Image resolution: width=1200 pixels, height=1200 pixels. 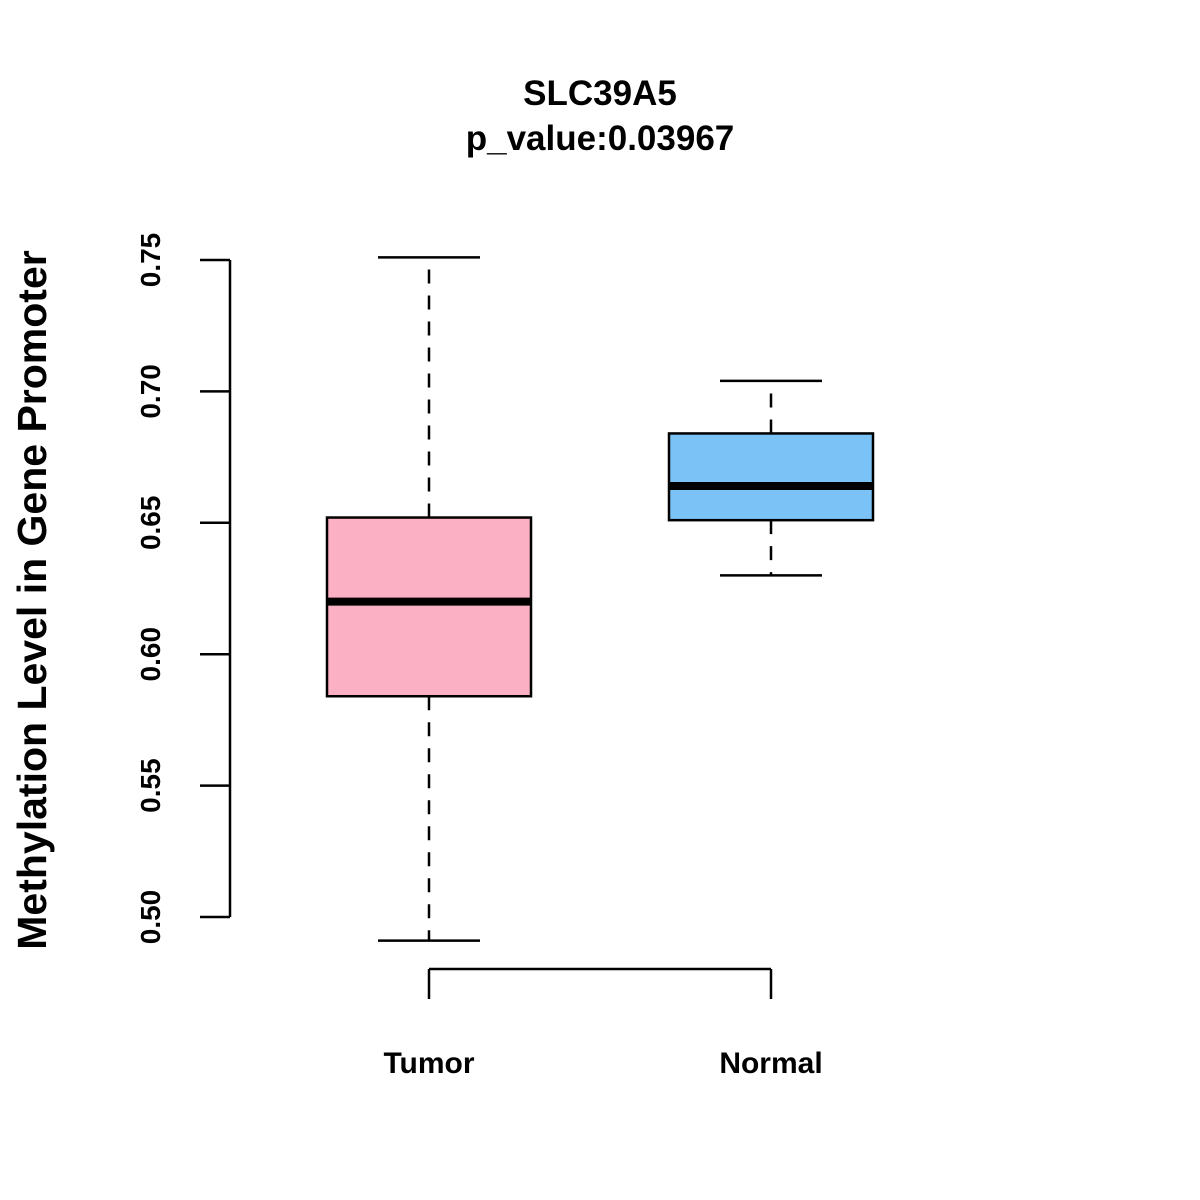 I want to click on y-tick-label: 0.70, so click(x=150, y=391).